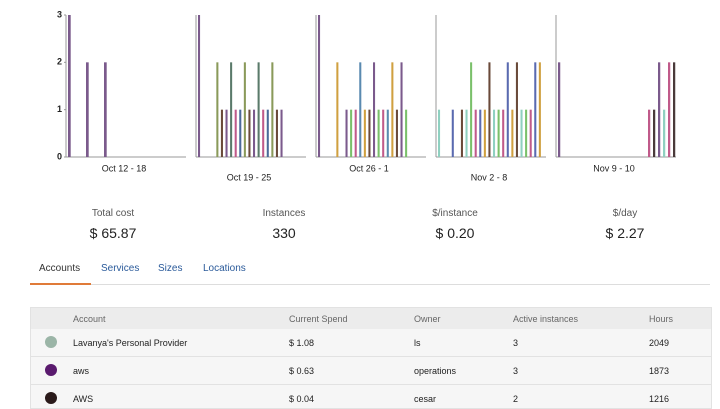 This screenshot has height=409, width=720. What do you see at coordinates (89, 319) in the screenshot?
I see `column-header: Account` at bounding box center [89, 319].